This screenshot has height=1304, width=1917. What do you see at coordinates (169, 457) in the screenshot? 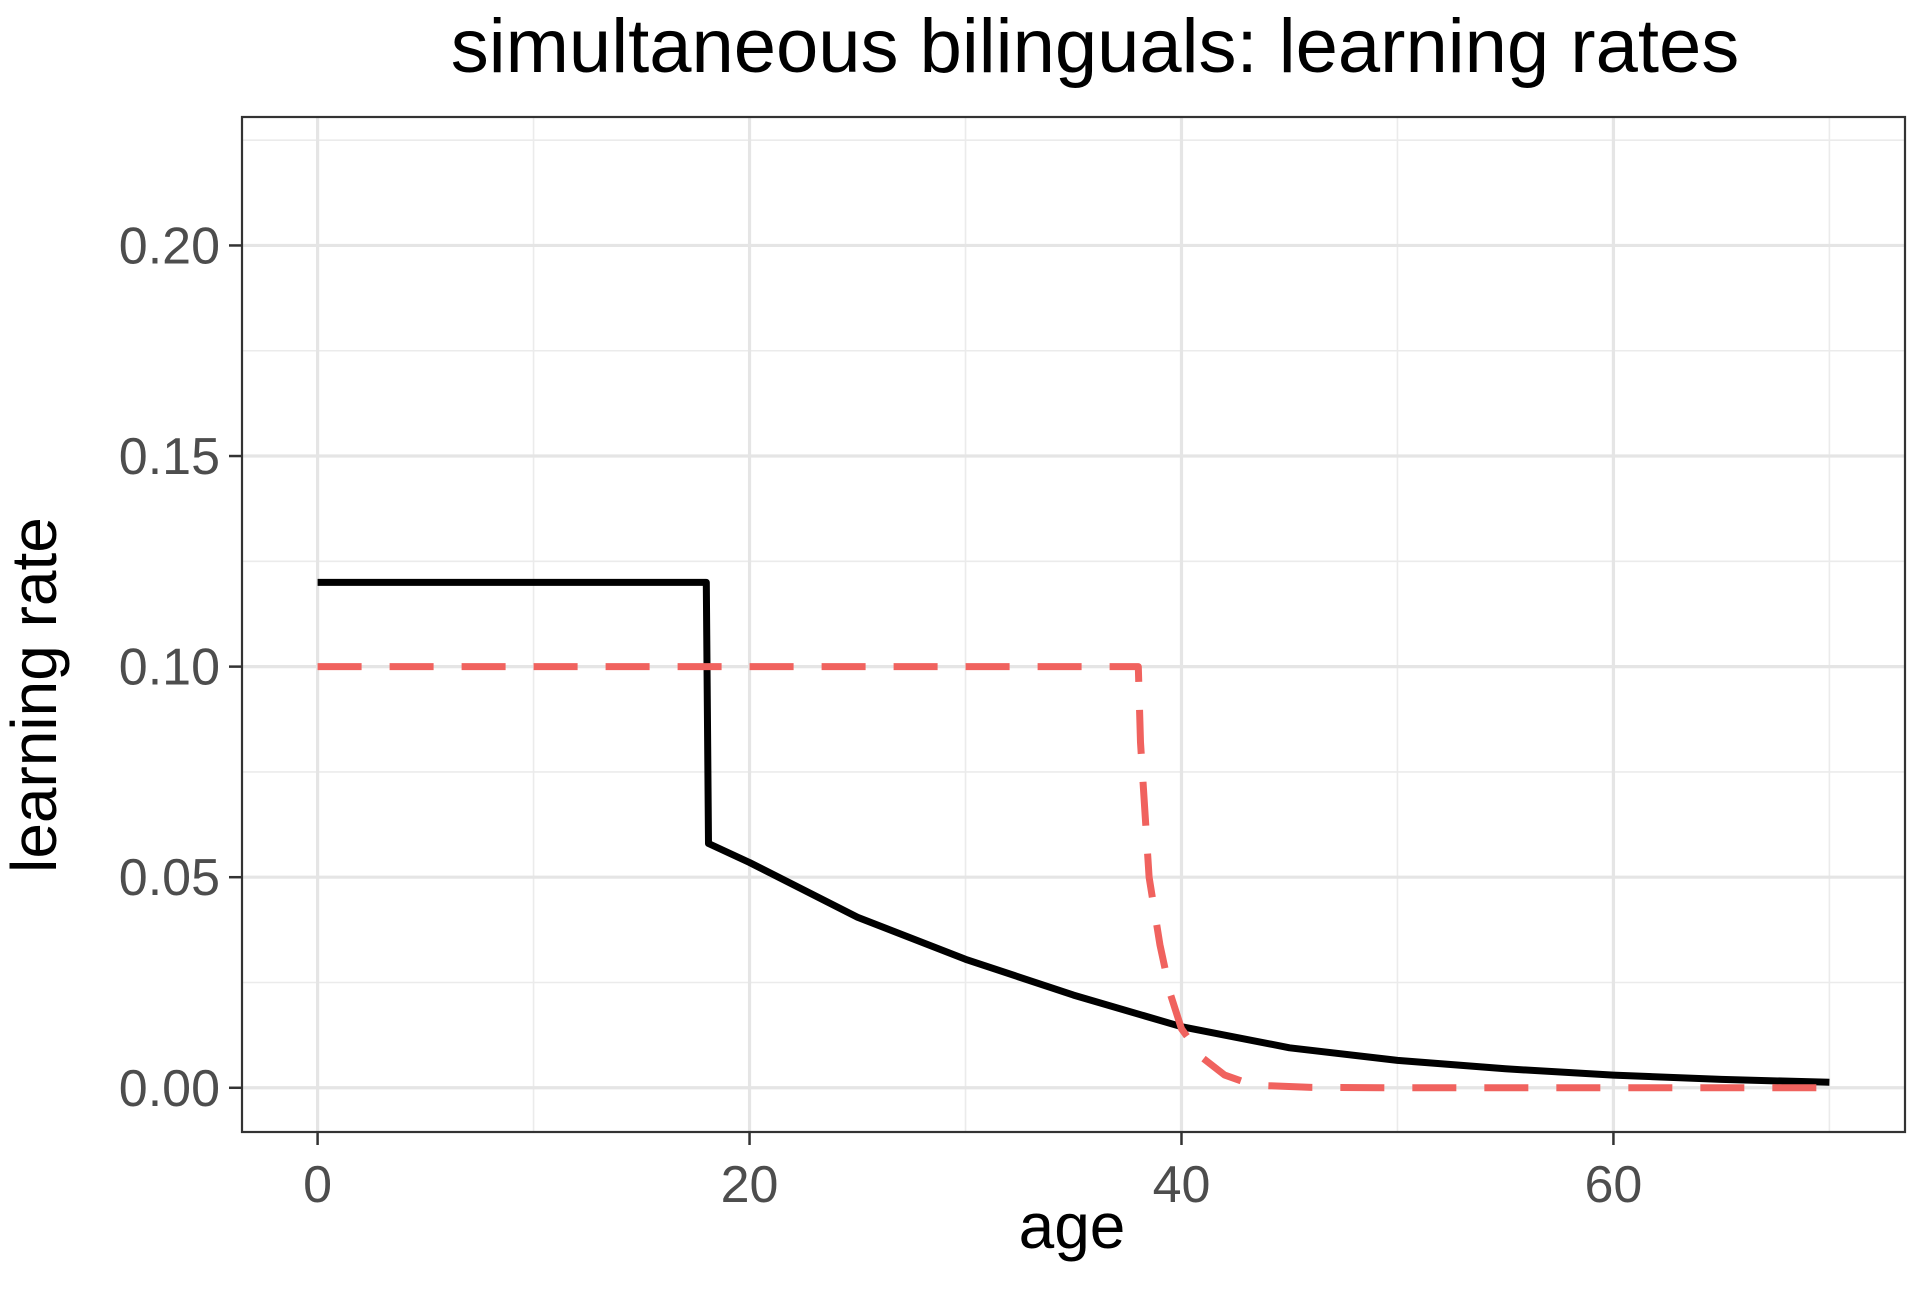
I see `y-tick-label: 0.15` at bounding box center [169, 457].